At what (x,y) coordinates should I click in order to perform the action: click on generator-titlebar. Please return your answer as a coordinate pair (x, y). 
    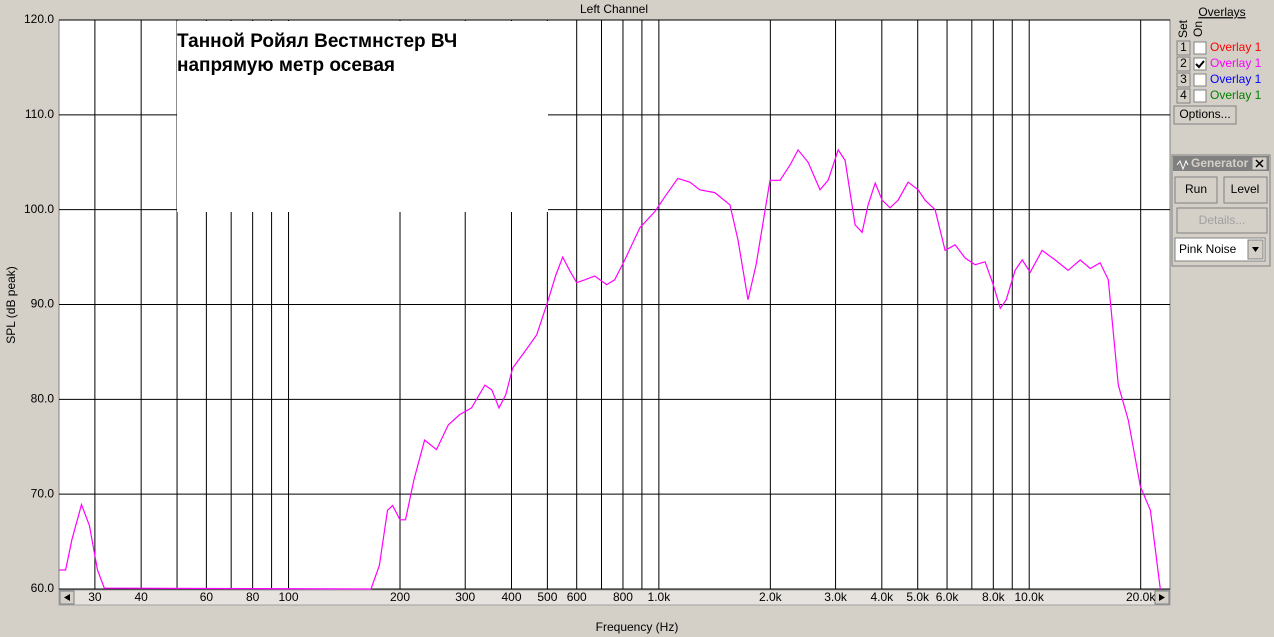
    Looking at the image, I should click on (1221, 163).